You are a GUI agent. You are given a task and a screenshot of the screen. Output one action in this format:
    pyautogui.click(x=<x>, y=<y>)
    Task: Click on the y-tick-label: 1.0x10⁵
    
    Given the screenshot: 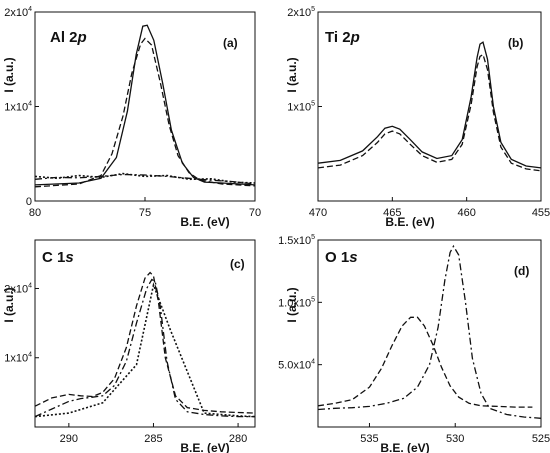 What is the action you would take?
    pyautogui.click(x=296, y=302)
    